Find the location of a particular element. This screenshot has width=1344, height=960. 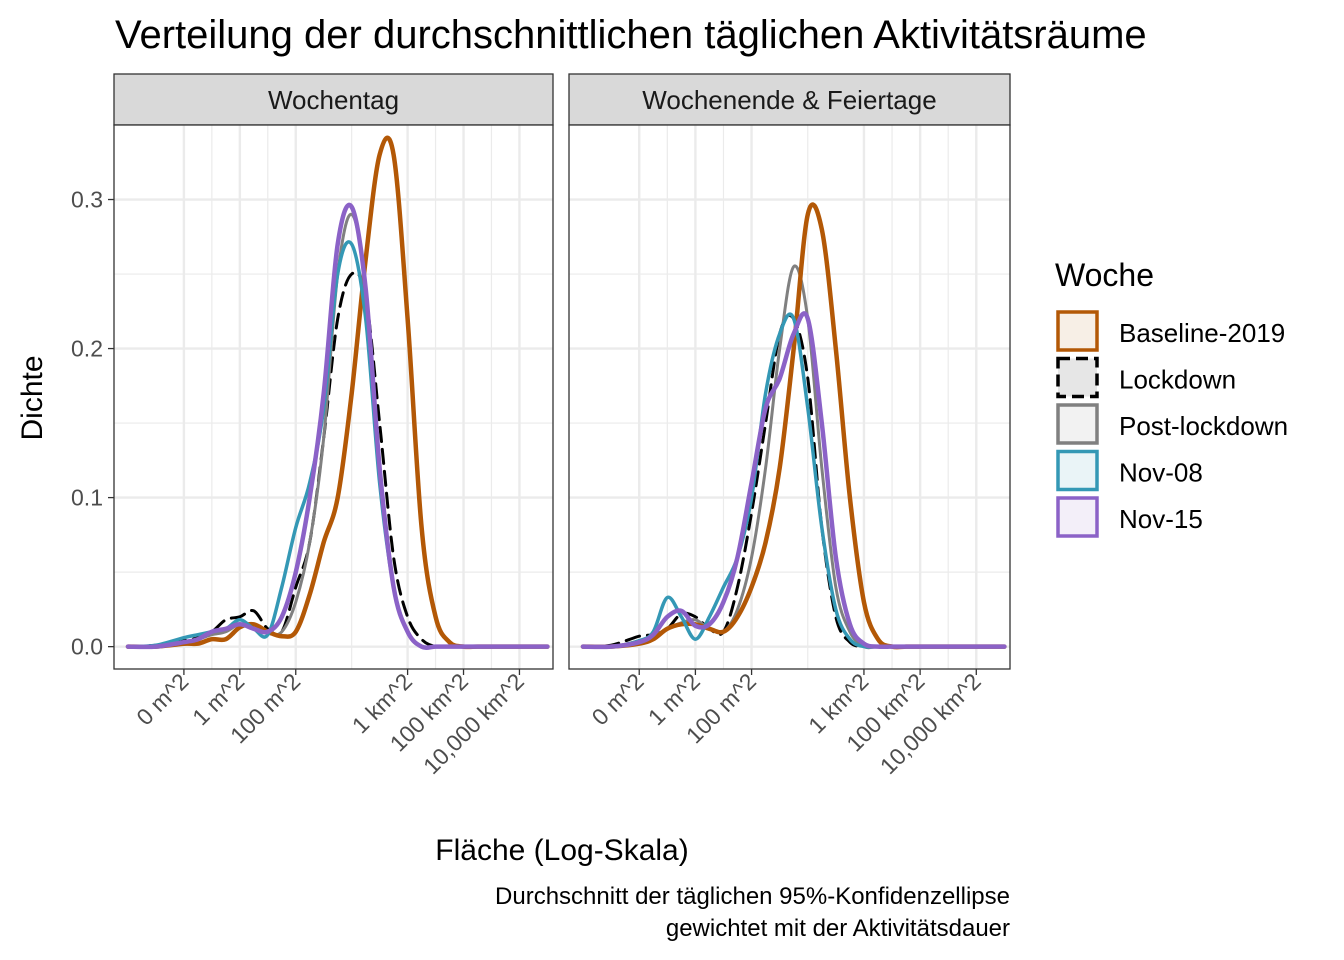

facet-strip-label: Wochentag is located at coordinates (333, 100).